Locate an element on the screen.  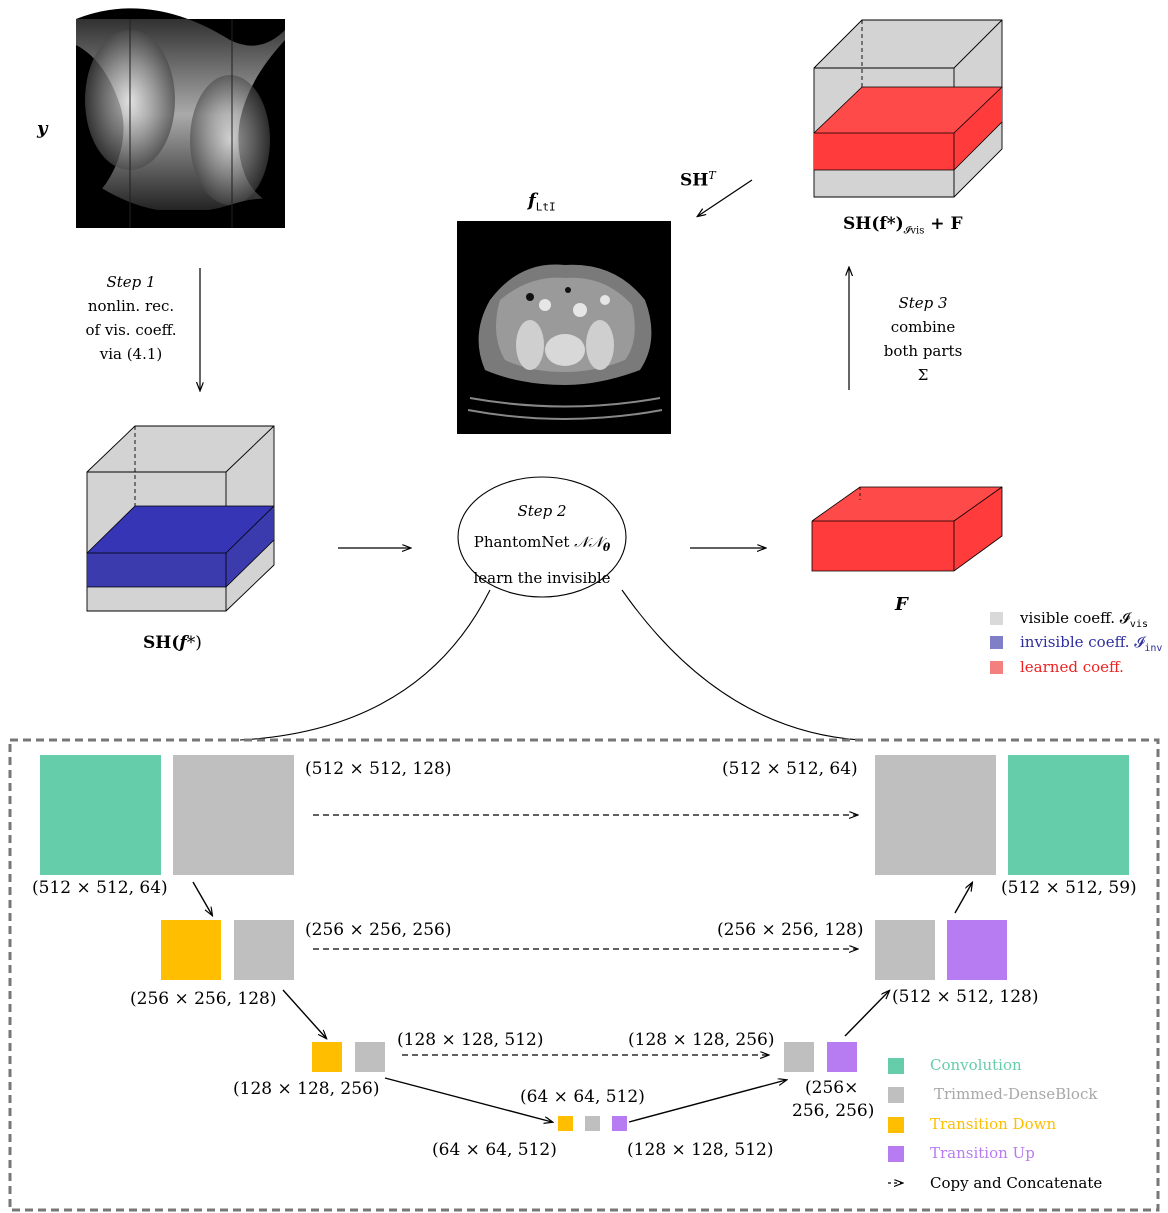
f-lti-label: fLtI is located at coordinates (542, 202).